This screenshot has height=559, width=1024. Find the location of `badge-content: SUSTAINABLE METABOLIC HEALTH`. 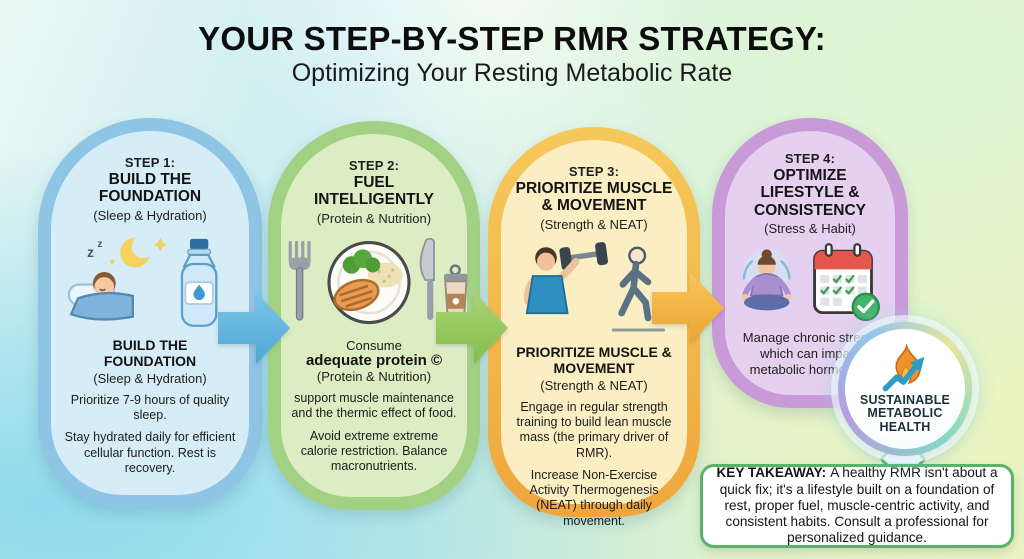

badge-content: SUSTAINABLE METABOLIC HEALTH is located at coordinates (905, 389).